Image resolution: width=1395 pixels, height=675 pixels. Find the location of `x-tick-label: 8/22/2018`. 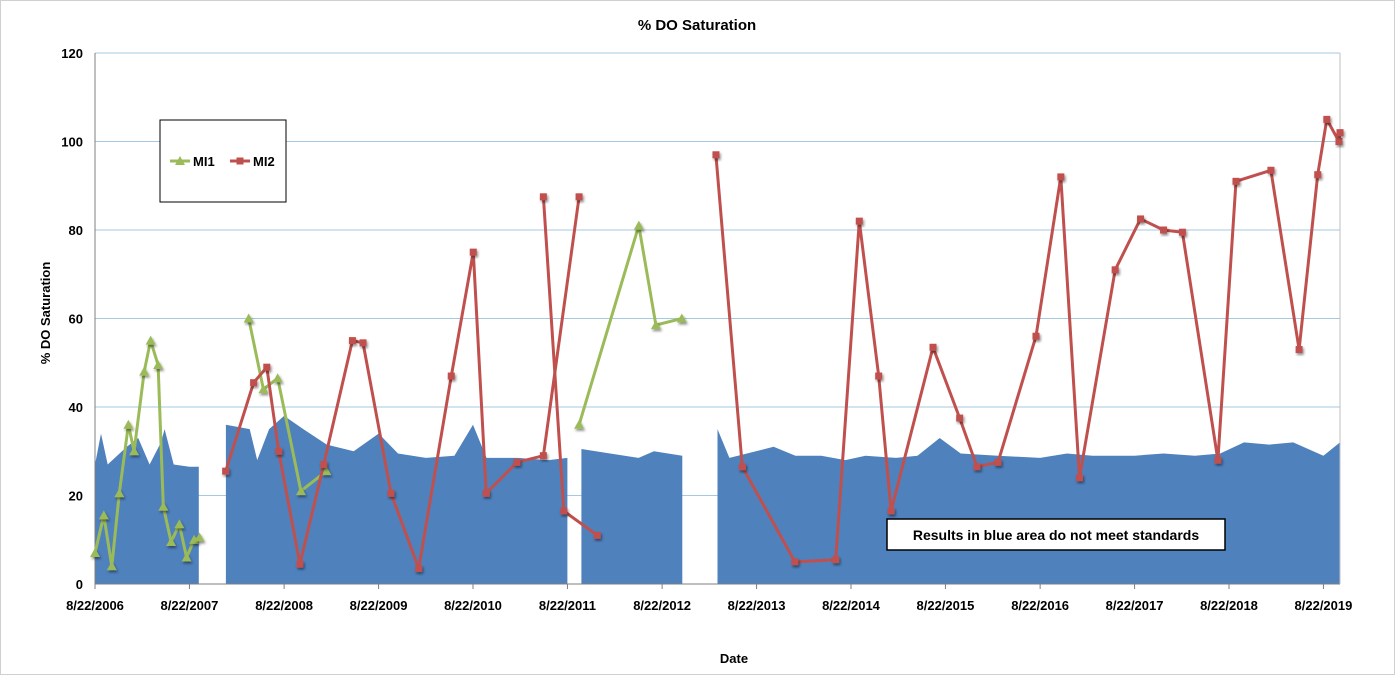

x-tick-label: 8/22/2018 is located at coordinates (1229, 605).